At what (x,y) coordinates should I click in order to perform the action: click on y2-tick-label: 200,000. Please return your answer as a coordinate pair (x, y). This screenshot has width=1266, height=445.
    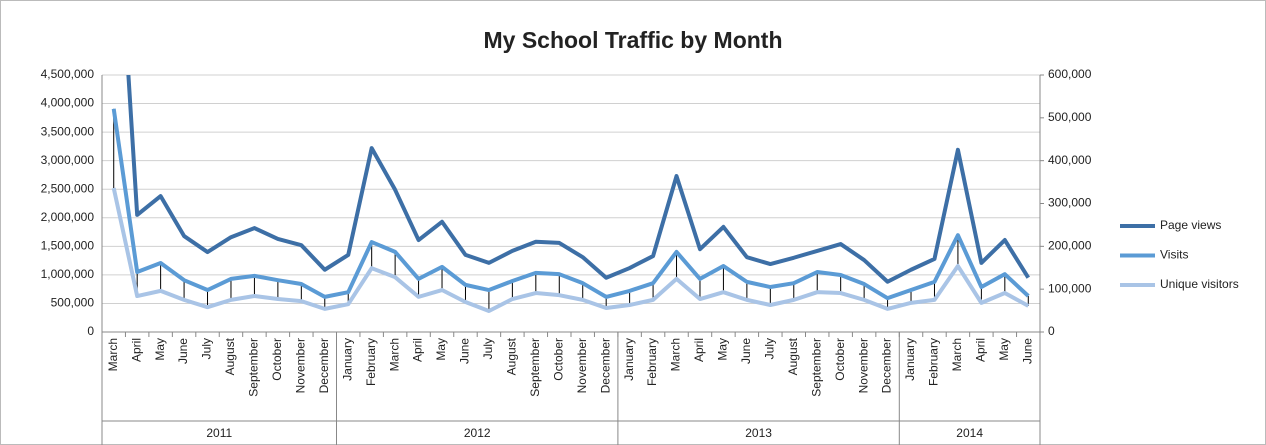
    Looking at the image, I should click on (1070, 246).